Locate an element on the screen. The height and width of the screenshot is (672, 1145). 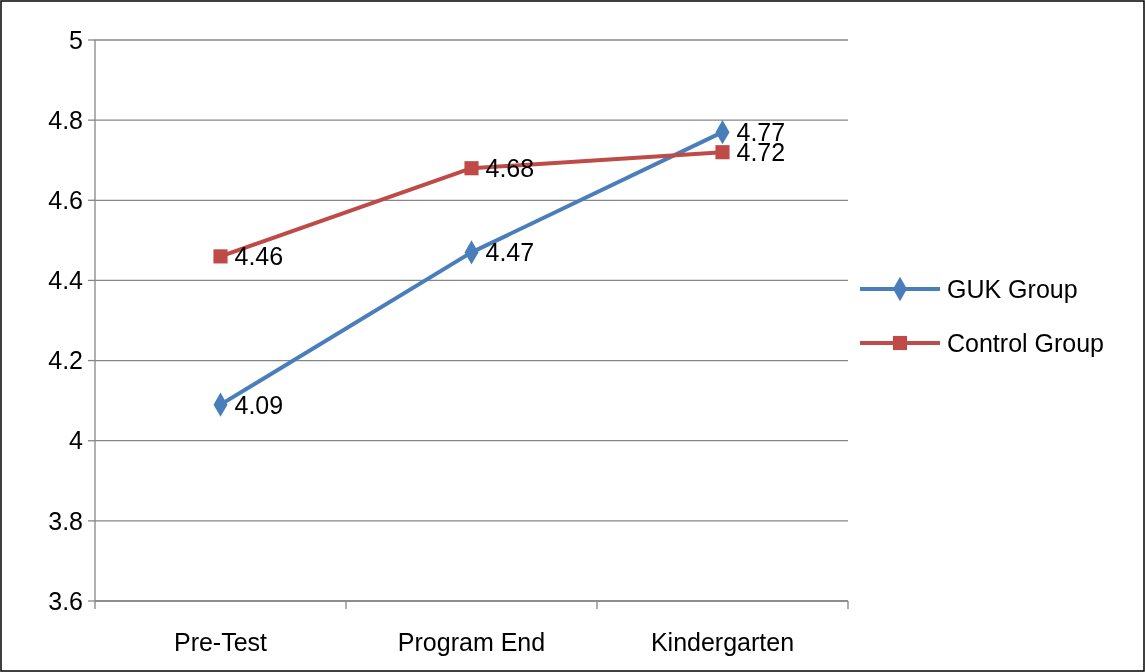
y-tick-label: 4 is located at coordinates (76, 440).